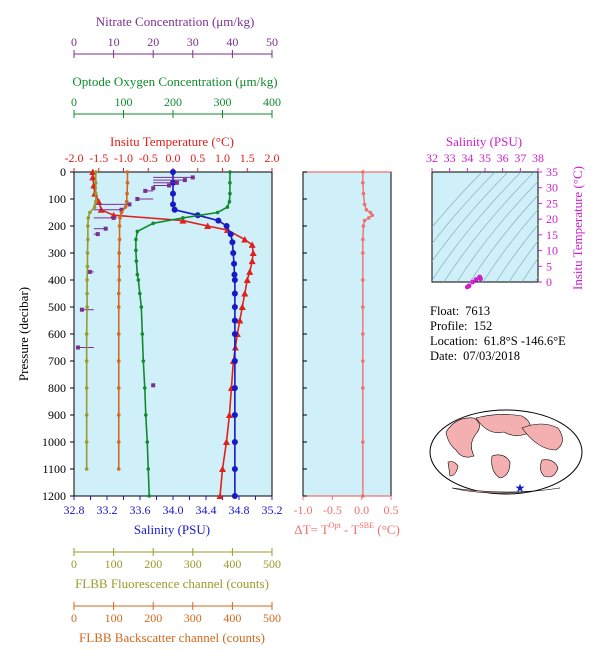  What do you see at coordinates (223, 102) in the screenshot?
I see `oxygen-tick-label: 300` at bounding box center [223, 102].